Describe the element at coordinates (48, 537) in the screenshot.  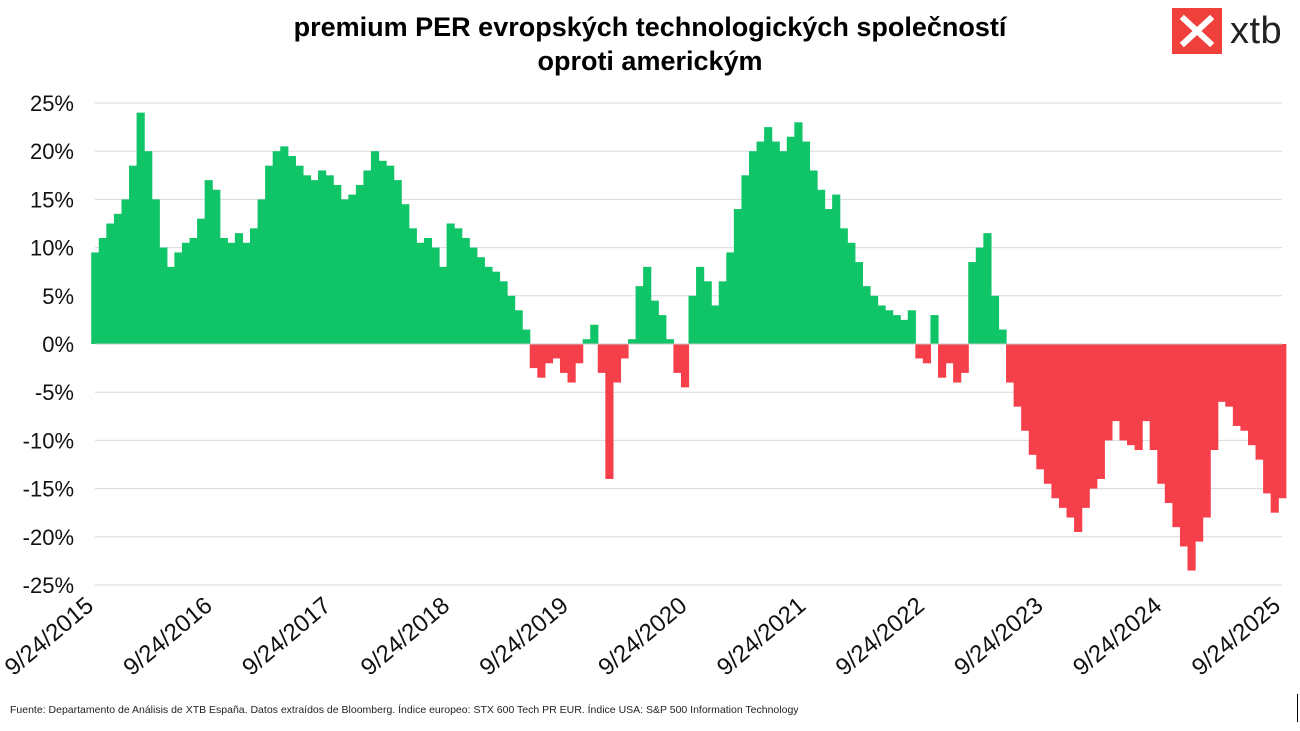
I see `y-tick-label: -20%` at that location.